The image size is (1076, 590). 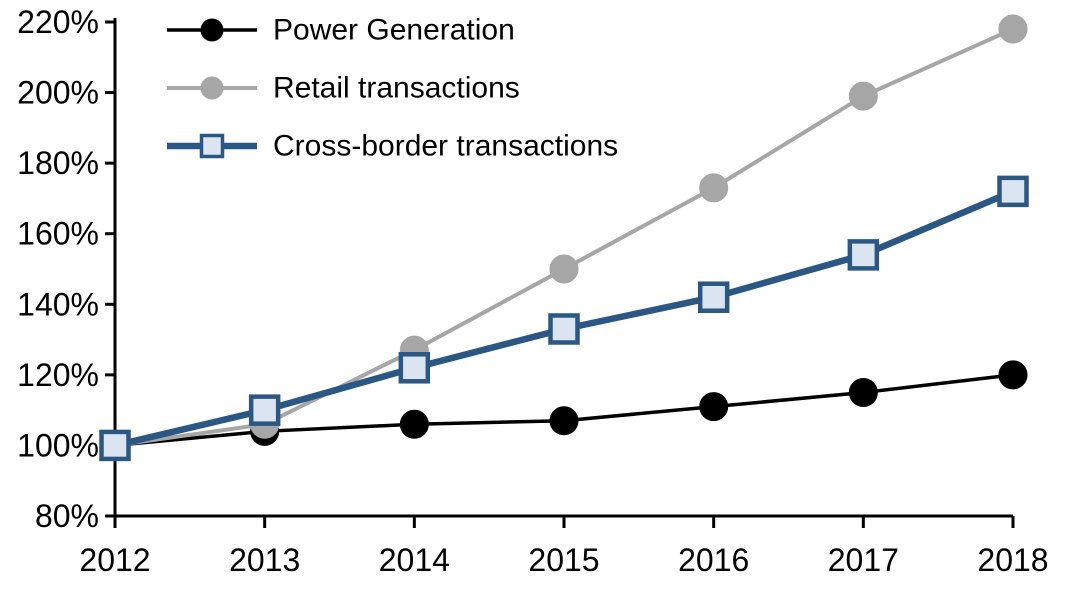 What do you see at coordinates (58, 375) in the screenshot?
I see `y-tick-label: 120%` at bounding box center [58, 375].